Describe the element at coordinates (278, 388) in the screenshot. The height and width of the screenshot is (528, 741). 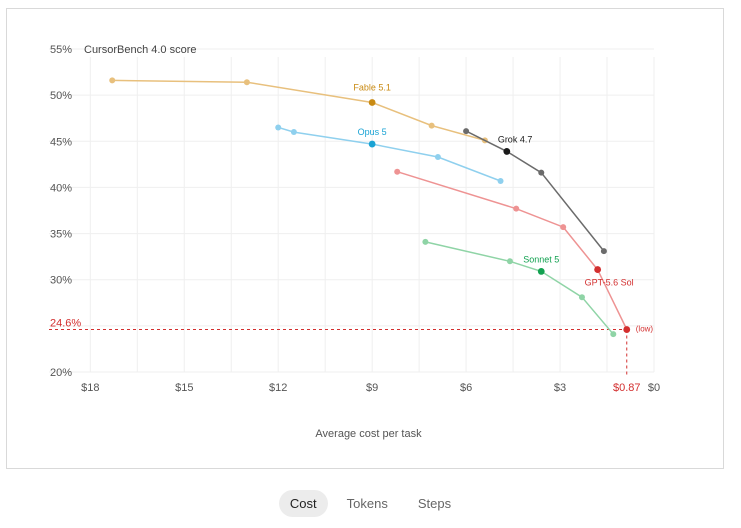
I see `x-tick-label: $12` at that location.